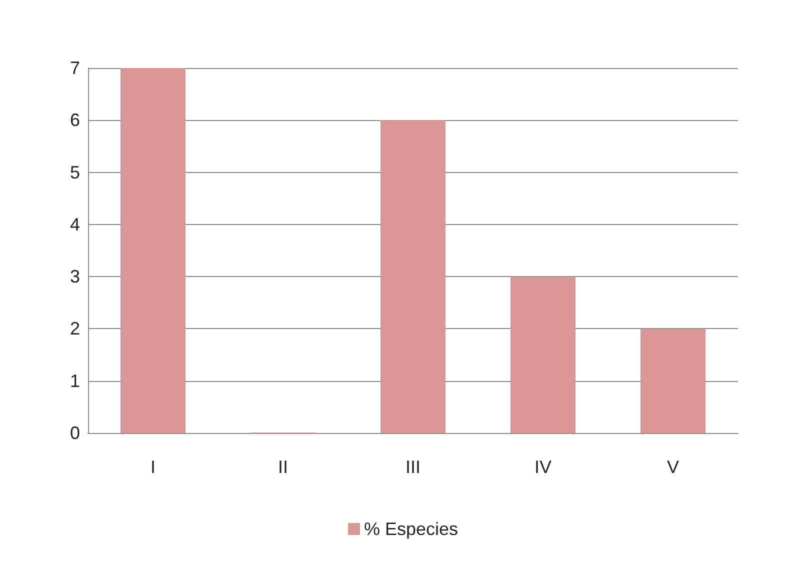 The height and width of the screenshot is (572, 807). I want to click on y-tick-label: 5, so click(75, 172).